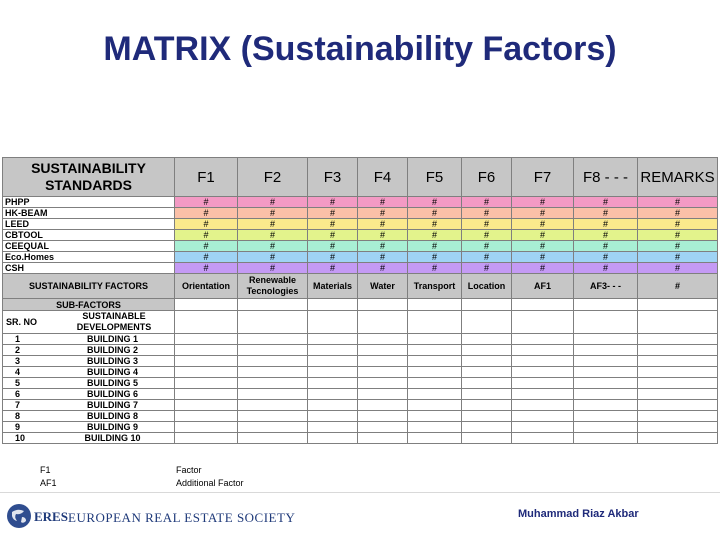 This screenshot has height=540, width=720. What do you see at coordinates (88, 246) in the screenshot?
I see `standard-name: CEEQUAL` at bounding box center [88, 246].